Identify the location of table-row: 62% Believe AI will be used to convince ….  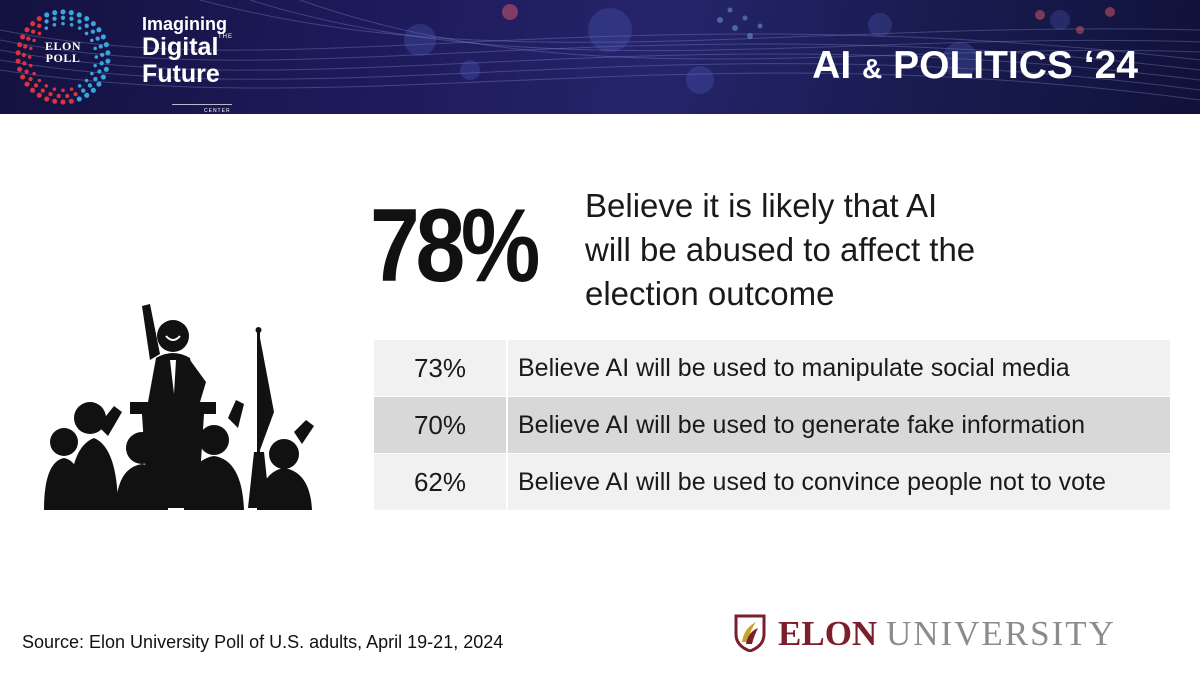
(772, 482).